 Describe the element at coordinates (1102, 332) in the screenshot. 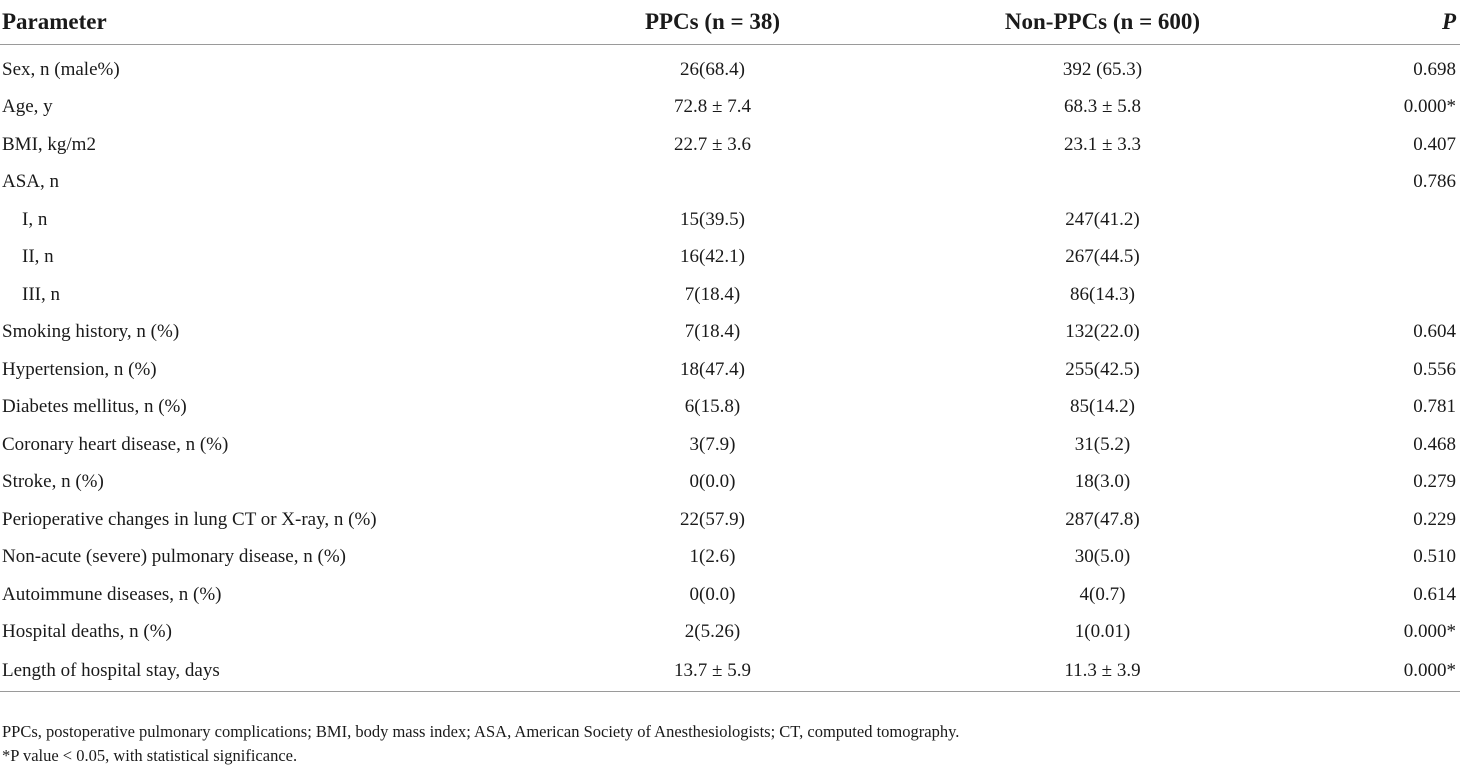

I see `cell-non-ppcs: 132(22.0)` at that location.